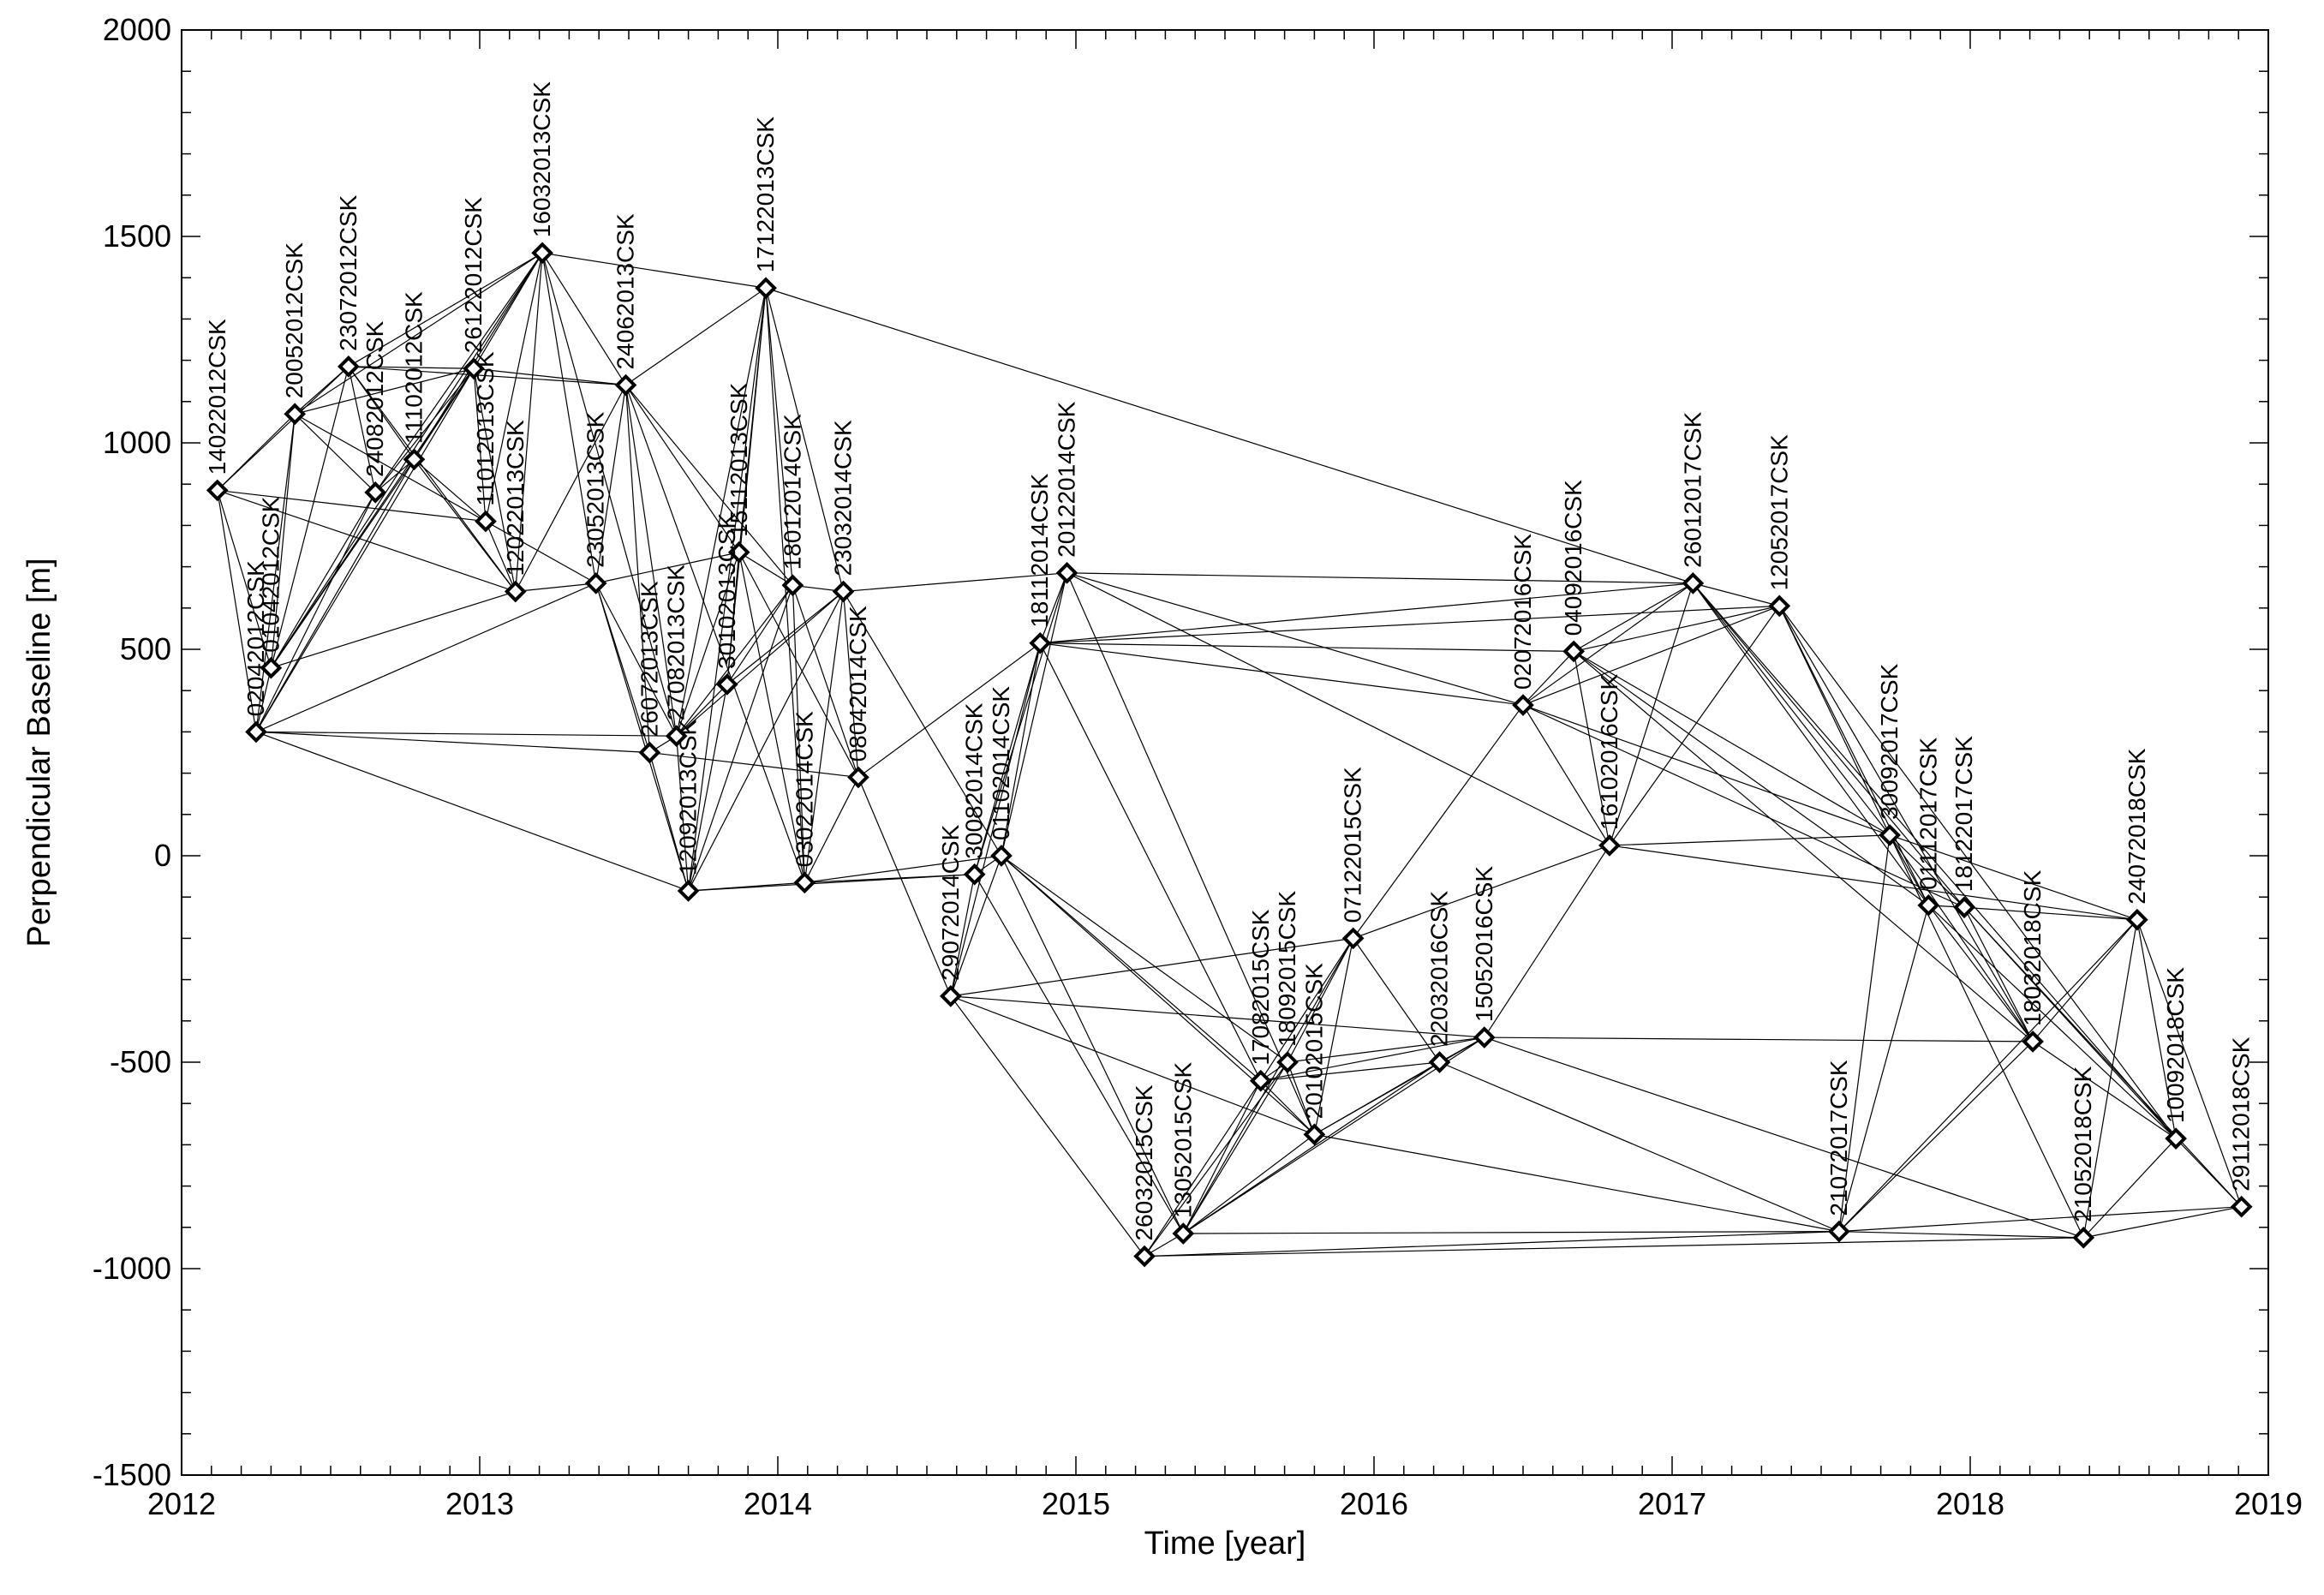  What do you see at coordinates (1970, 1504) in the screenshot?
I see `x-tick-label: 2018` at bounding box center [1970, 1504].